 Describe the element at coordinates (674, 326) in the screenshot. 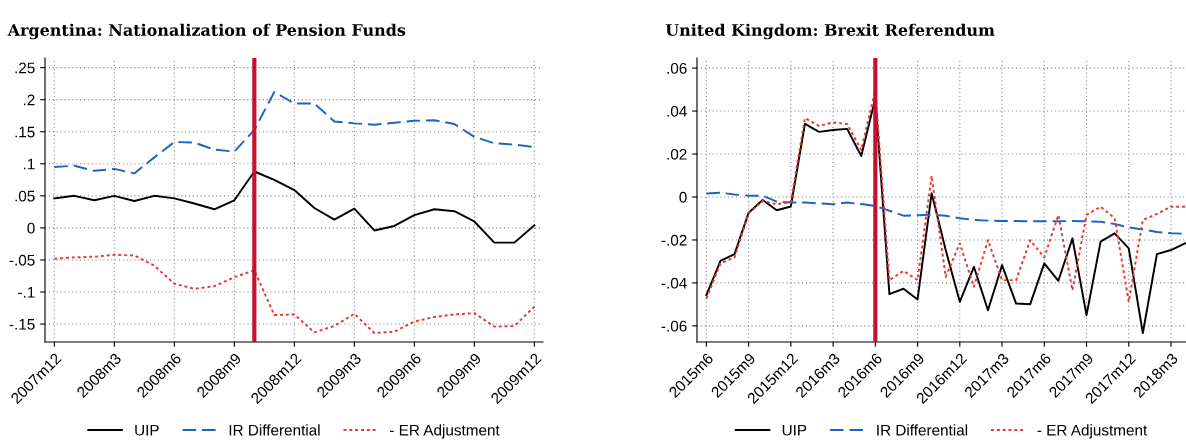

I see `y-tick-label: -.06` at that location.